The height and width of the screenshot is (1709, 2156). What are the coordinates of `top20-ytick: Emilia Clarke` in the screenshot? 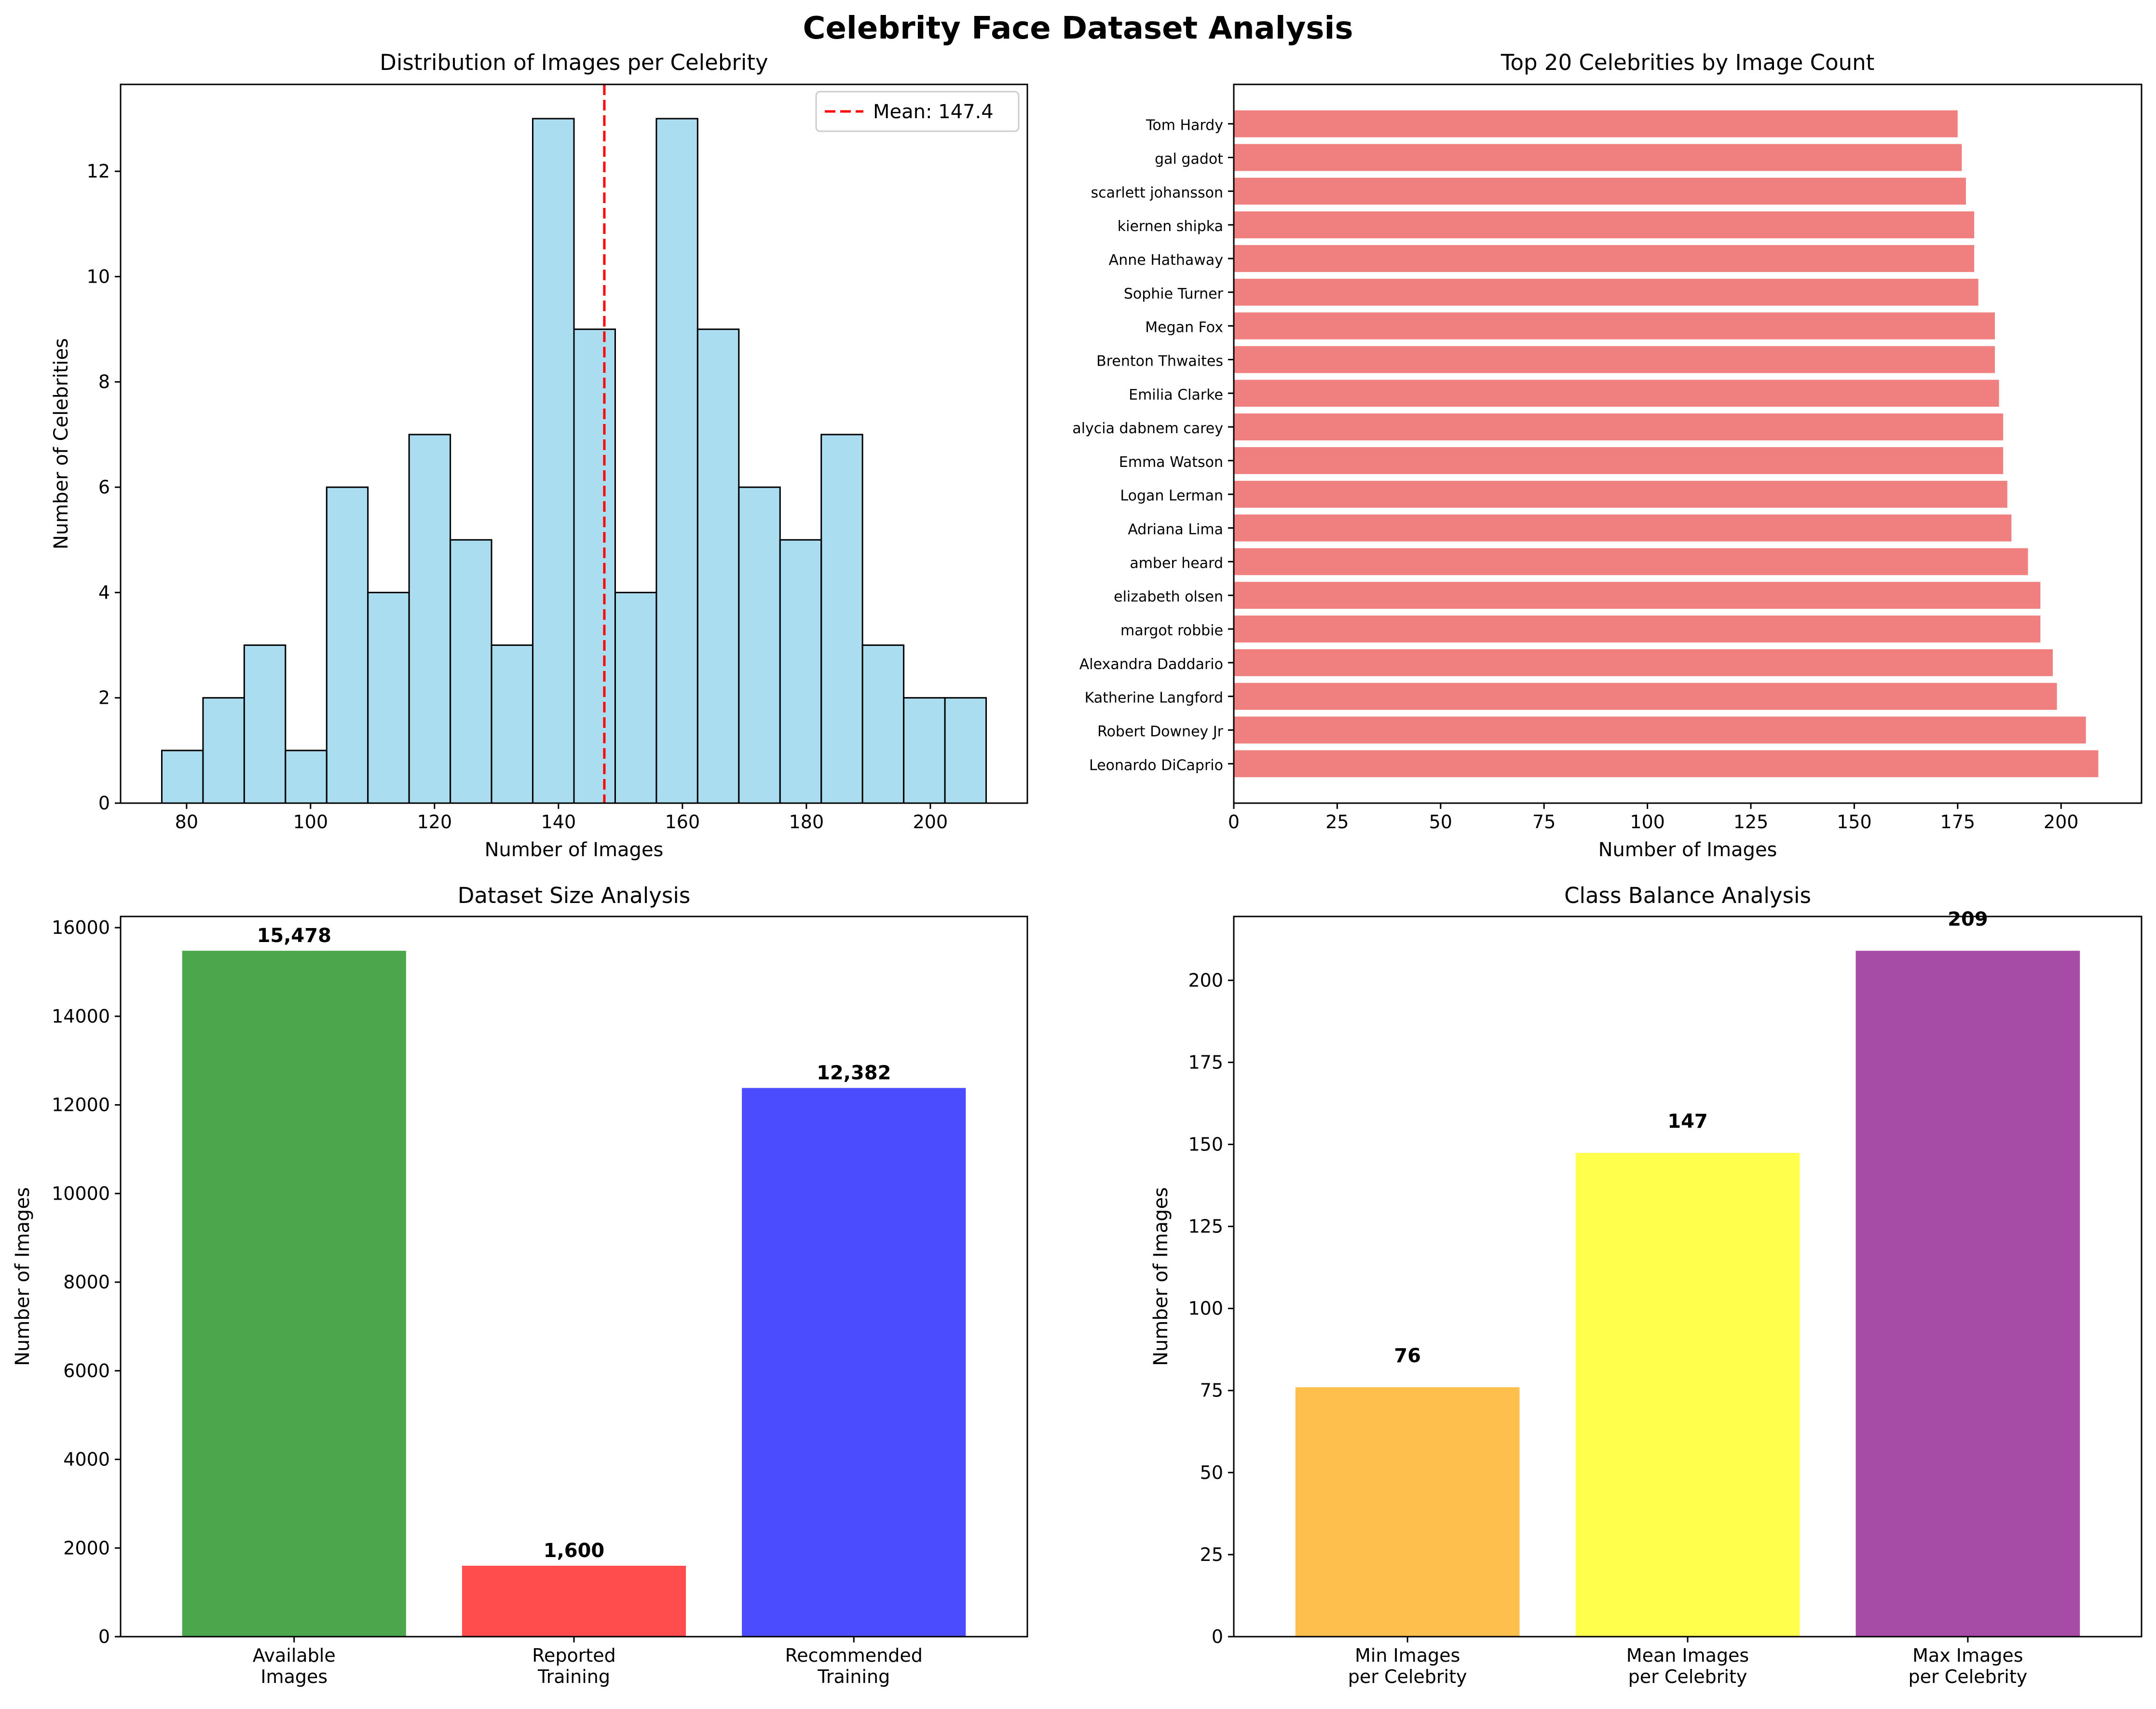 It's located at (1176, 394).